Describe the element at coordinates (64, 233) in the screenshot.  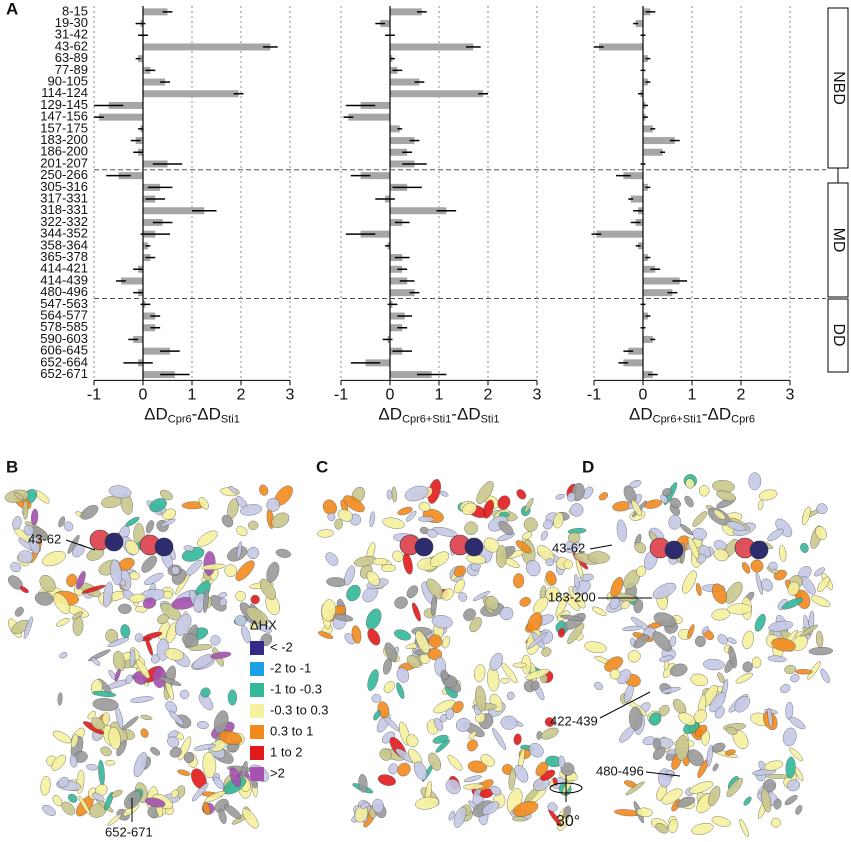
I see `category-label: 344-352` at that location.